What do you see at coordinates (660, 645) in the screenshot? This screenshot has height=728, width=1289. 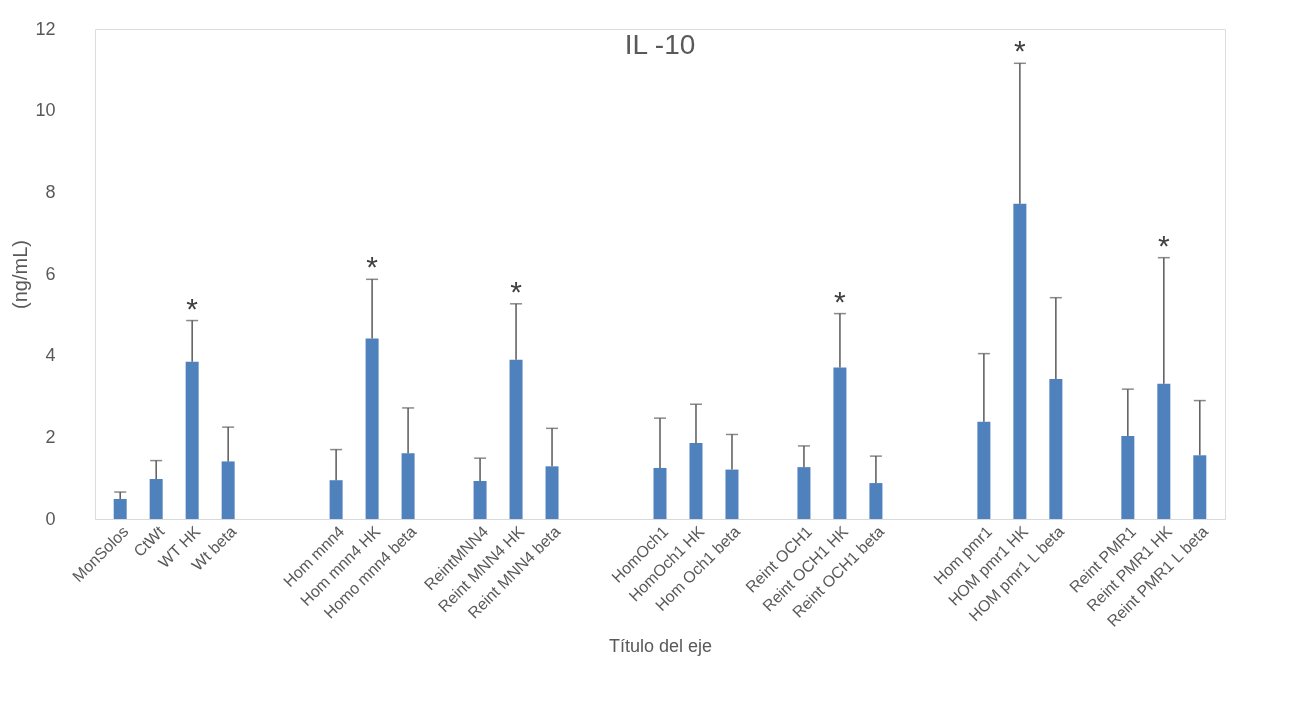 I see `x-axis-title: Título del eje` at bounding box center [660, 645].